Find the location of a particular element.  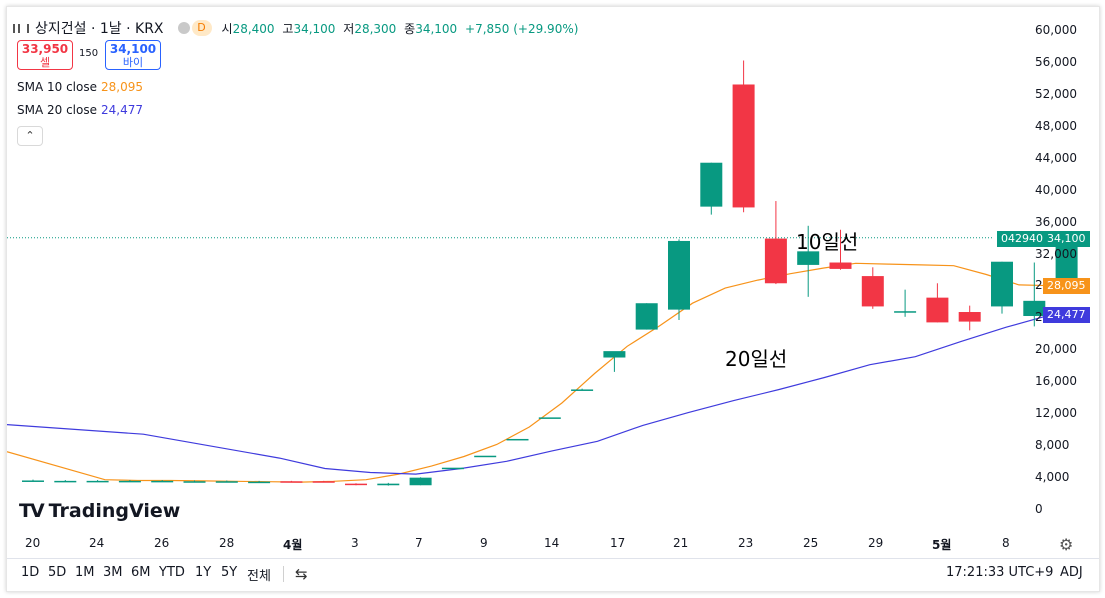

logo-text: TradingView is located at coordinates (114, 511).